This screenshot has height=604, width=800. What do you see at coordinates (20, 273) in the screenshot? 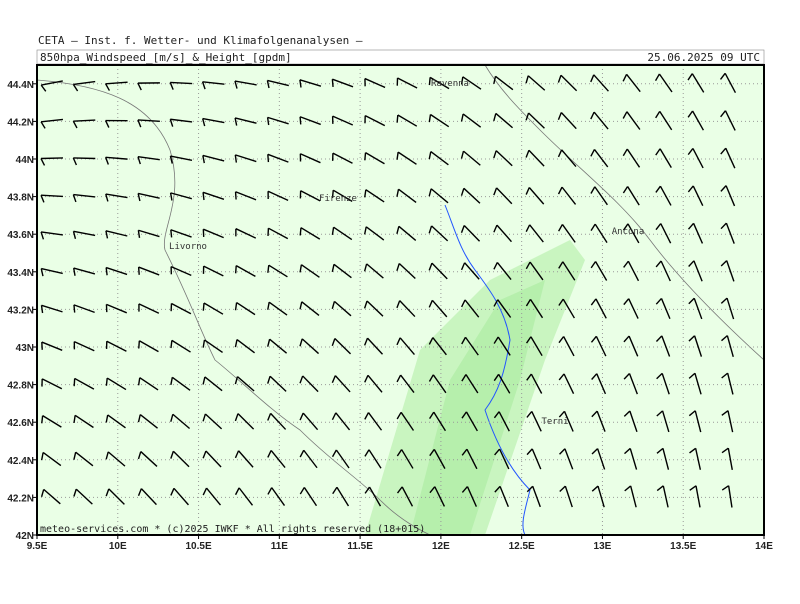
I see `y-tick-label: 43.4N` at bounding box center [20, 273].